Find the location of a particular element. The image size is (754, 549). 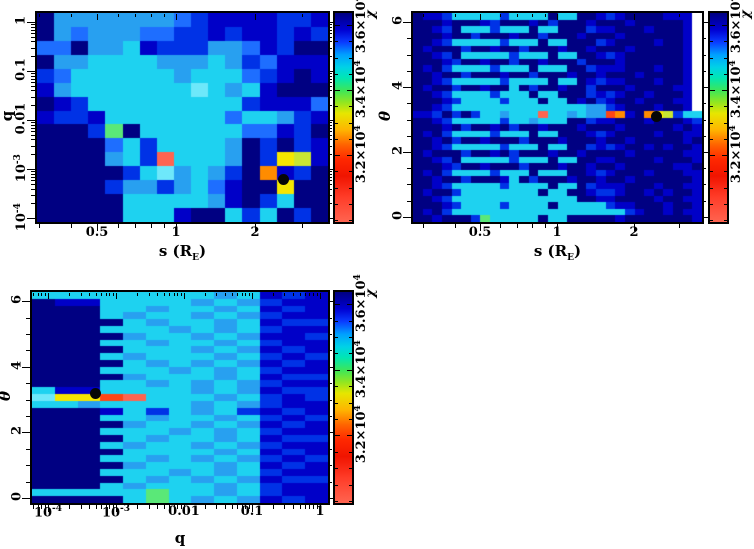

x-tick-label: 10-3 is located at coordinates (116, 512).